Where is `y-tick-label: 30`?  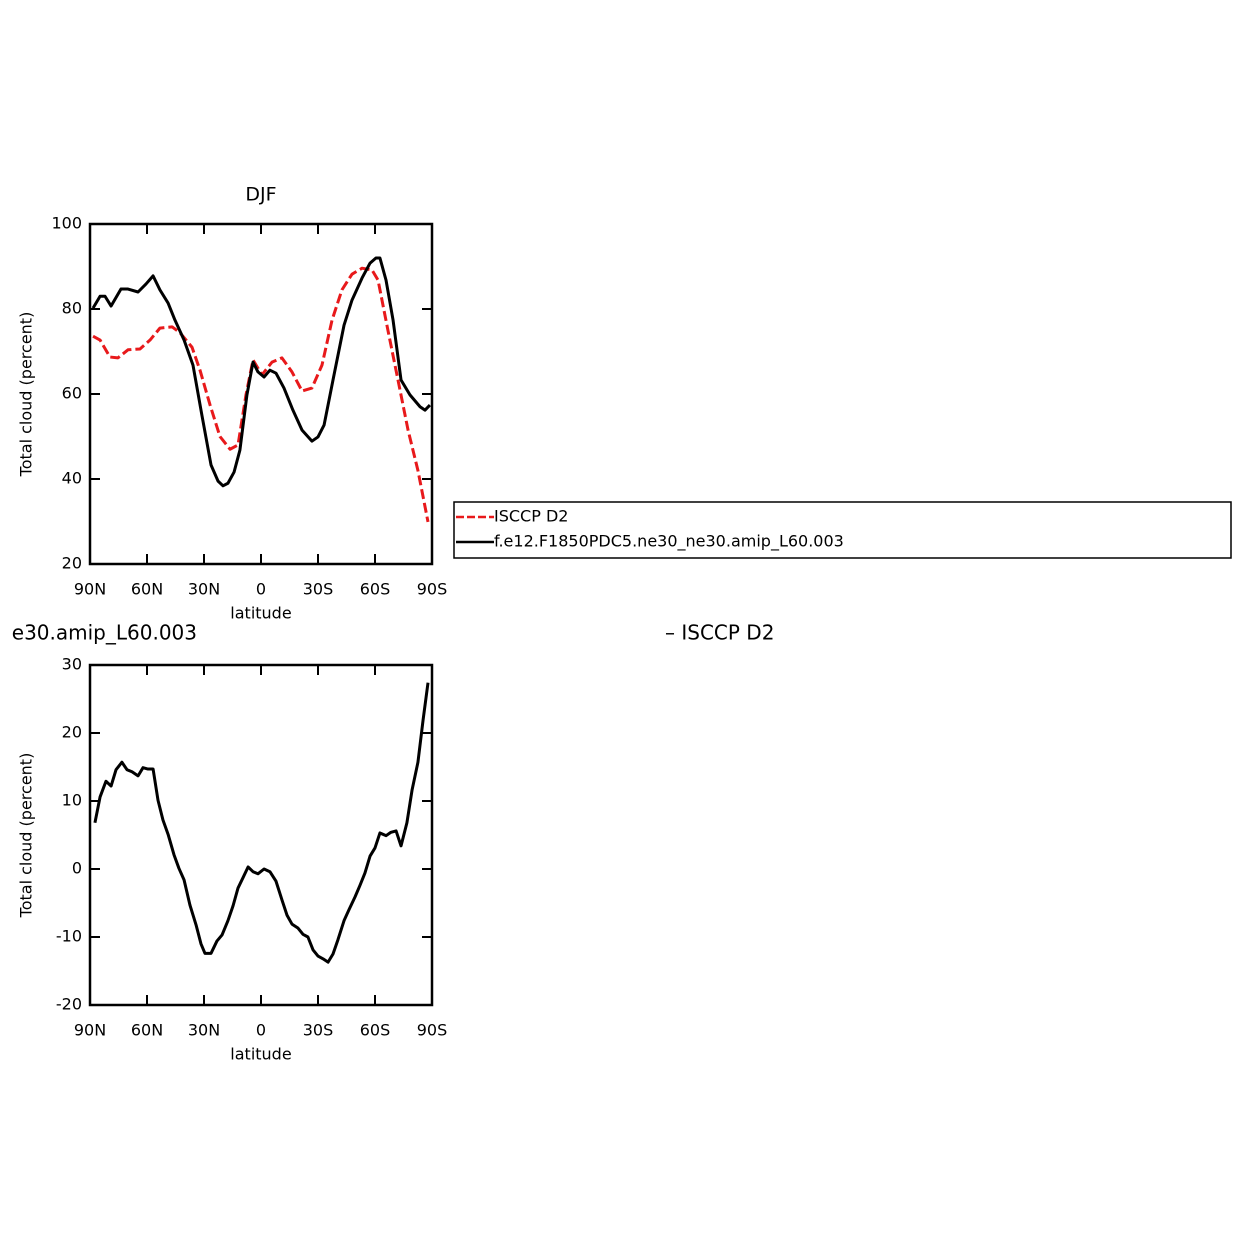
y-tick-label: 30 is located at coordinates (72, 664).